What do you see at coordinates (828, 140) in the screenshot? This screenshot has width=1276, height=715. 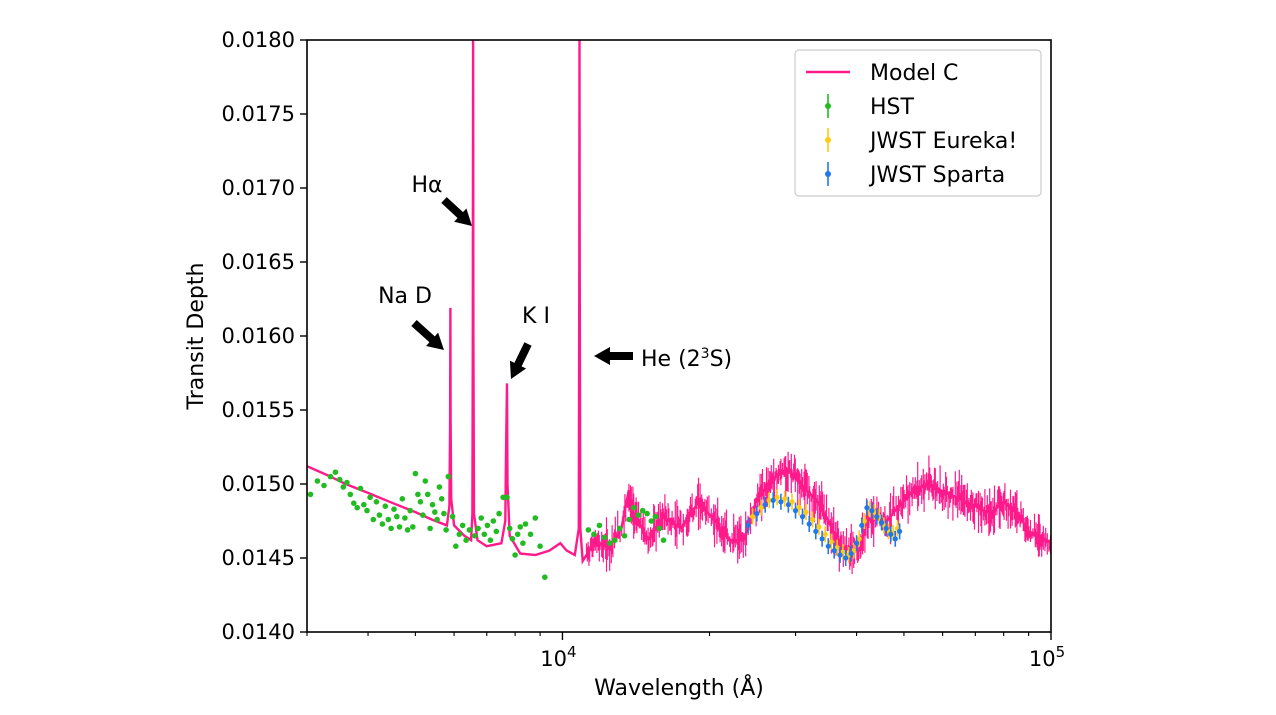 I see `legend-swatch-jwst-eureka` at bounding box center [828, 140].